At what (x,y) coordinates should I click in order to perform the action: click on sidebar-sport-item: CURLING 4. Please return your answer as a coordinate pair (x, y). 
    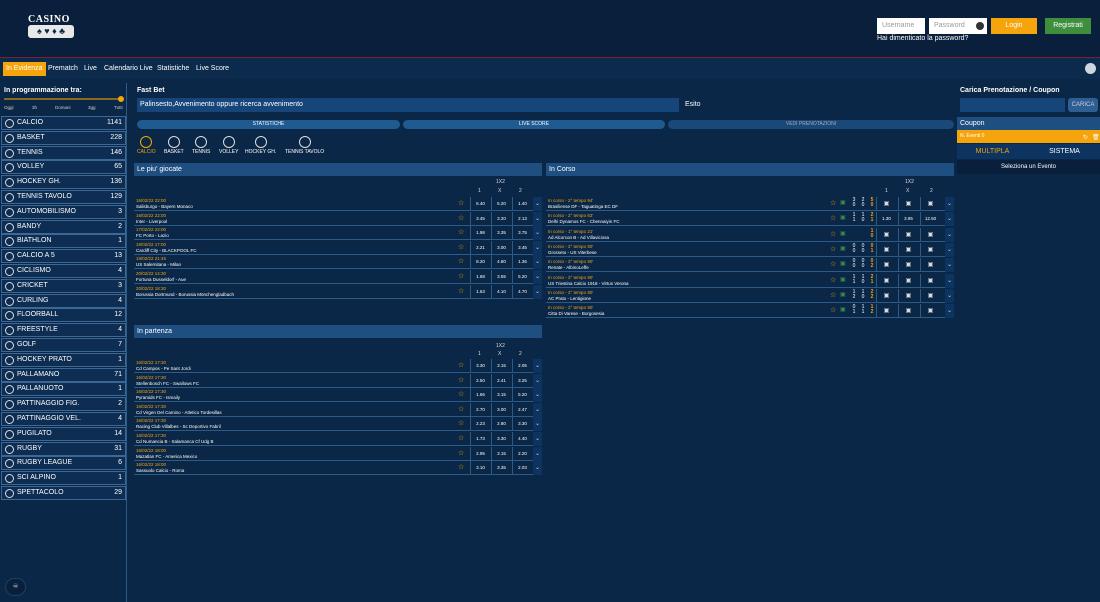
    Looking at the image, I should click on (63, 300).